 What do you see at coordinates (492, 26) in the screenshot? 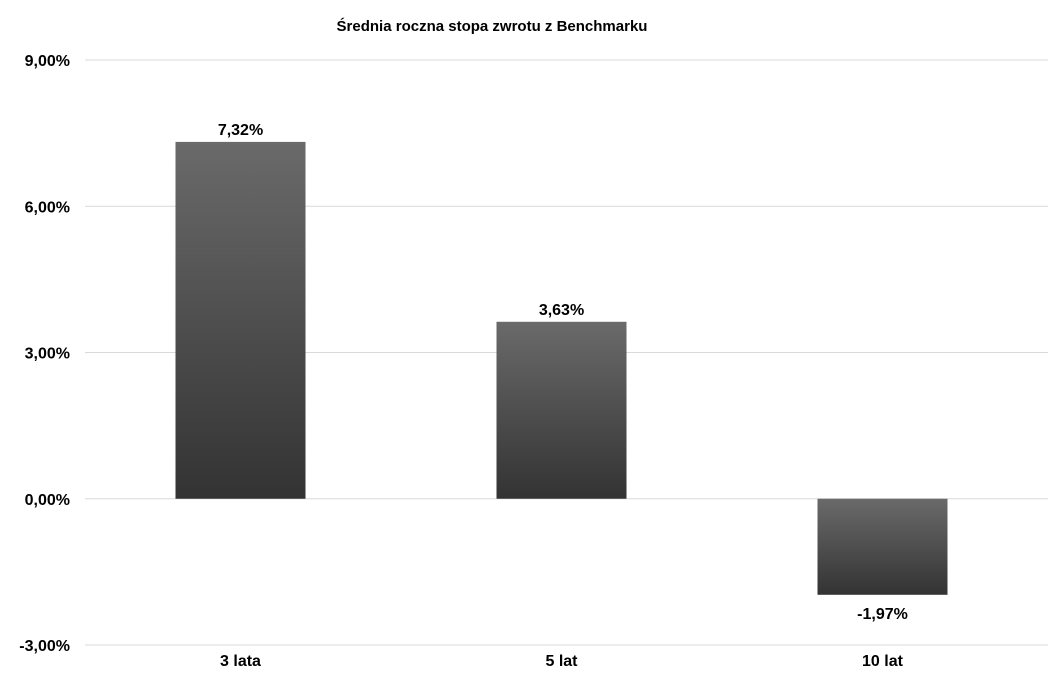
I see `chart-title: Średnia roczna stopa zwrotu z Benchmarku` at bounding box center [492, 26].